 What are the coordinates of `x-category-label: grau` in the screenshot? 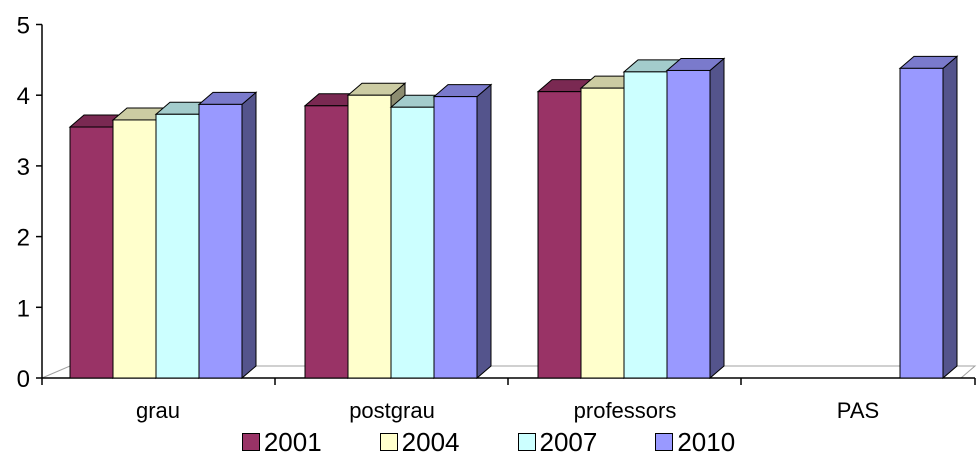 It's located at (158, 410).